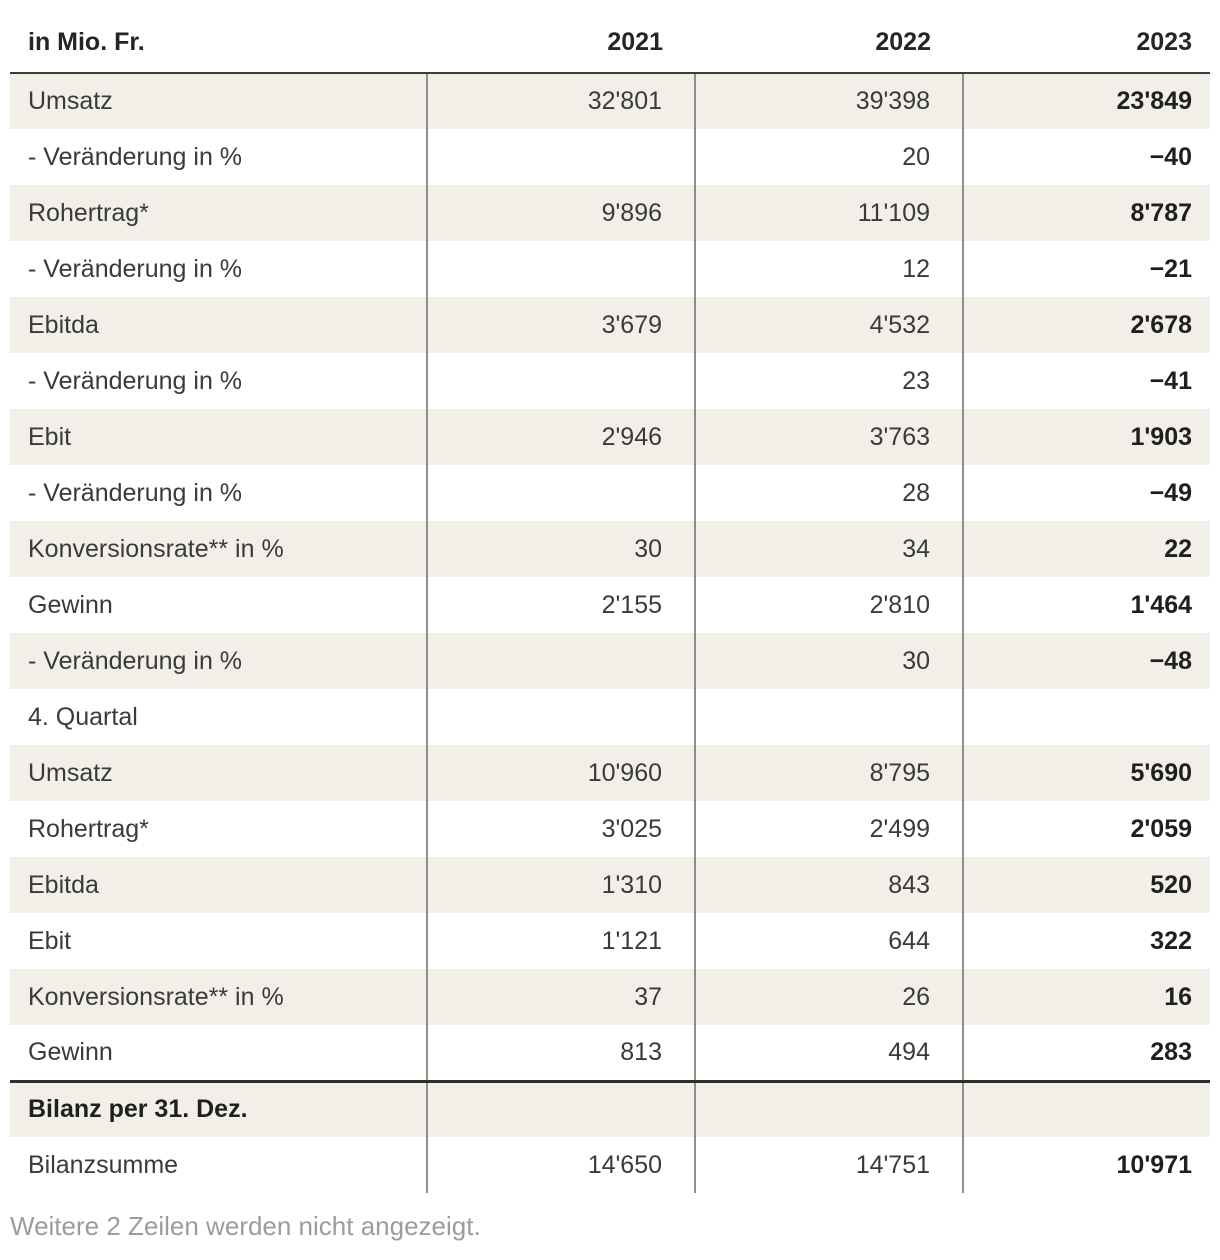 This screenshot has height=1260, width=1220. I want to click on table-row: Konversionsrate** in % 37 26 16, so click(610, 997).